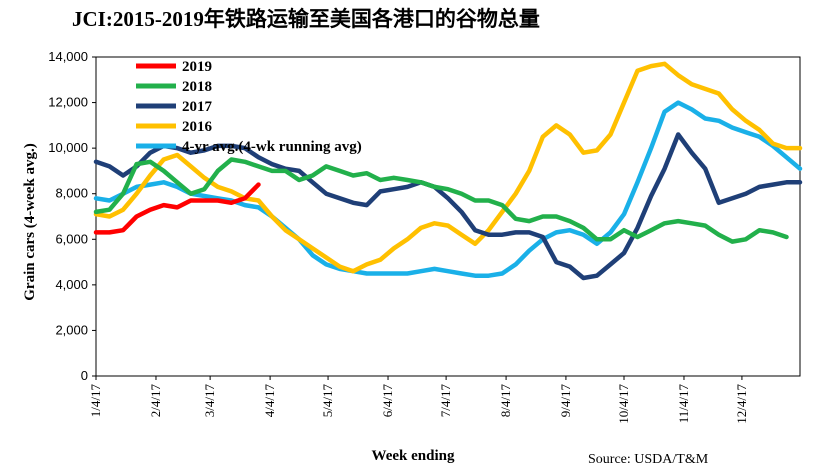  Describe the element at coordinates (71, 329) in the screenshot. I see `y-tick-label: 2,000` at that location.